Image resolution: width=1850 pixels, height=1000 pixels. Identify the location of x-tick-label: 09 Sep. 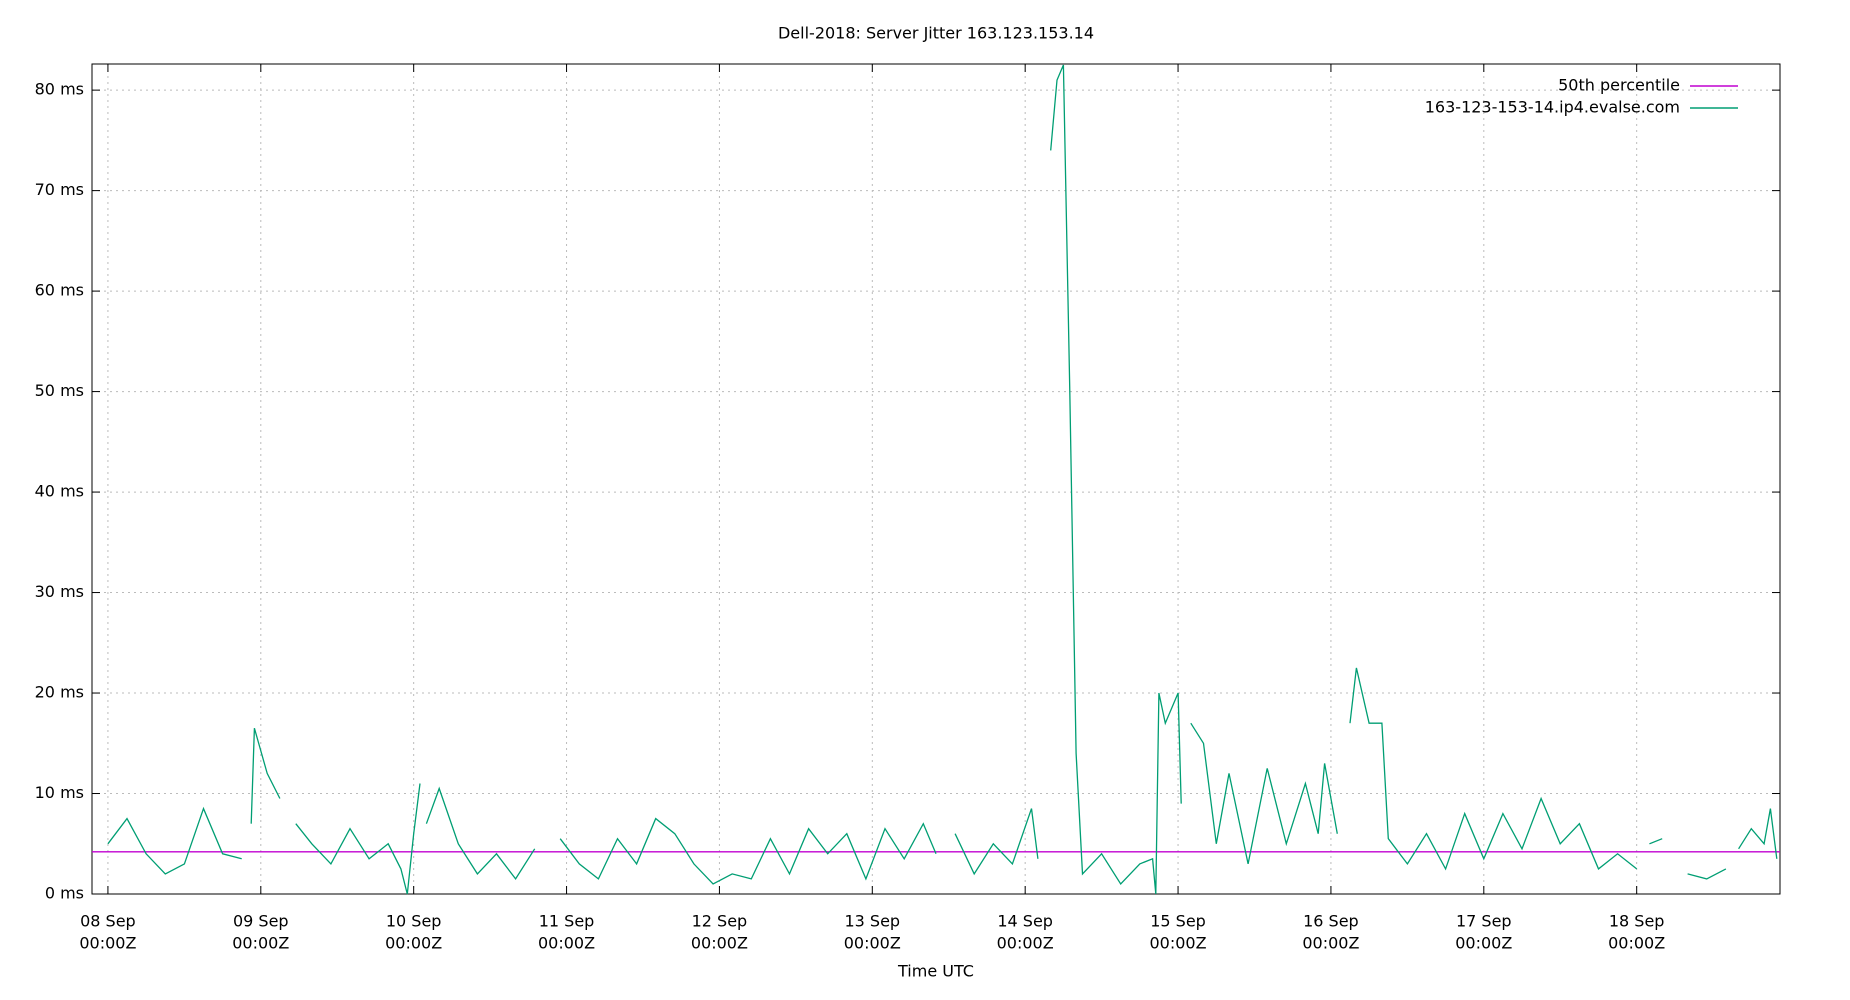
(261, 921).